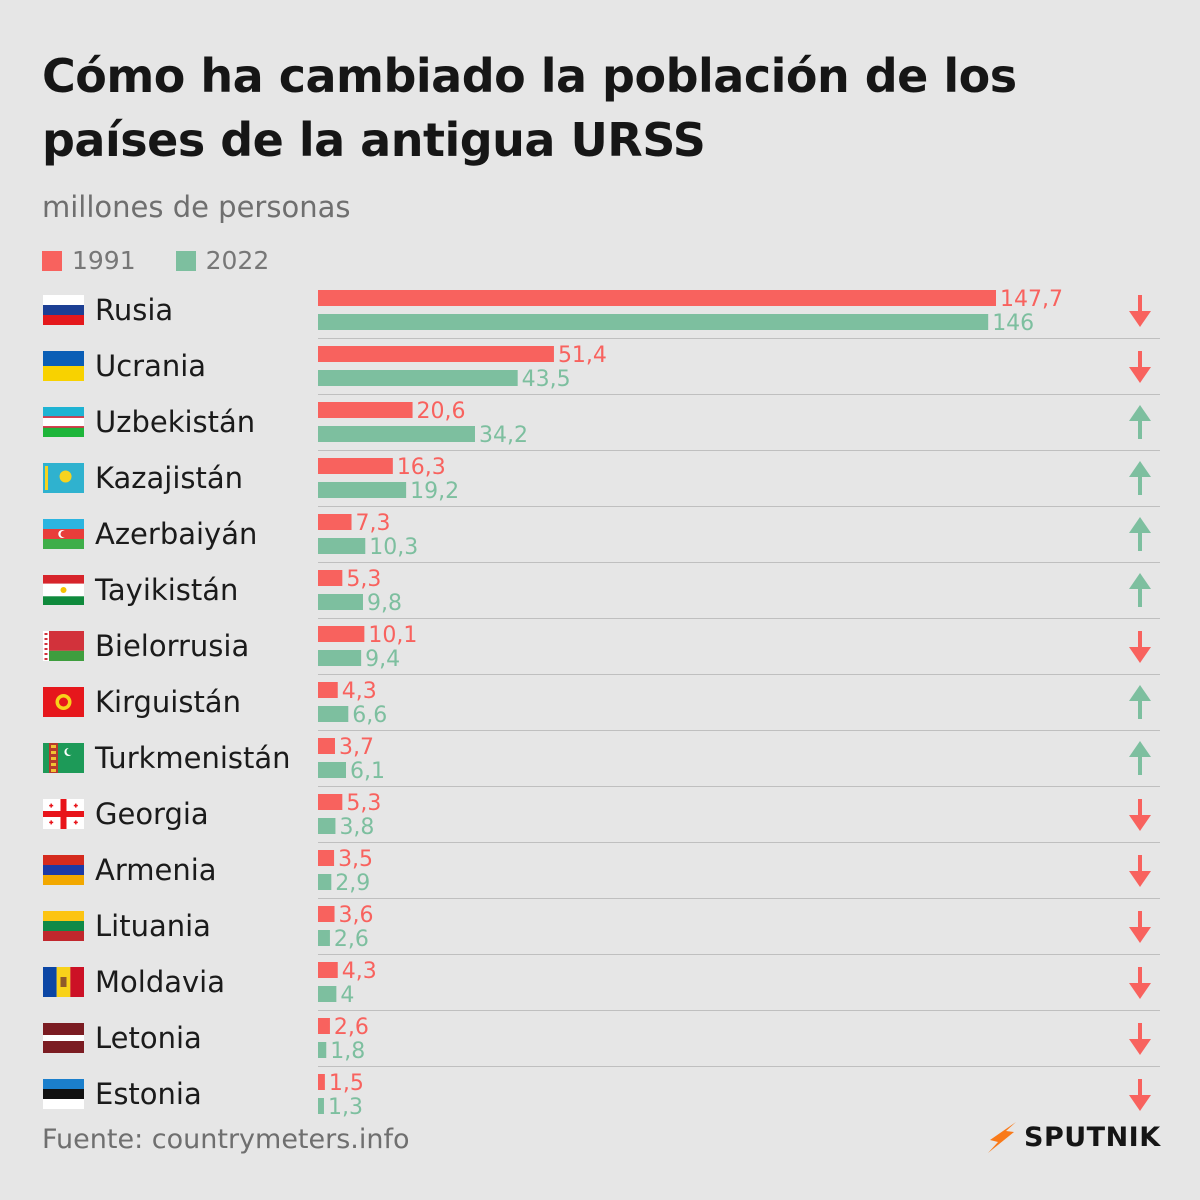  I want to click on data-label-2022: 19,2, so click(434, 491).